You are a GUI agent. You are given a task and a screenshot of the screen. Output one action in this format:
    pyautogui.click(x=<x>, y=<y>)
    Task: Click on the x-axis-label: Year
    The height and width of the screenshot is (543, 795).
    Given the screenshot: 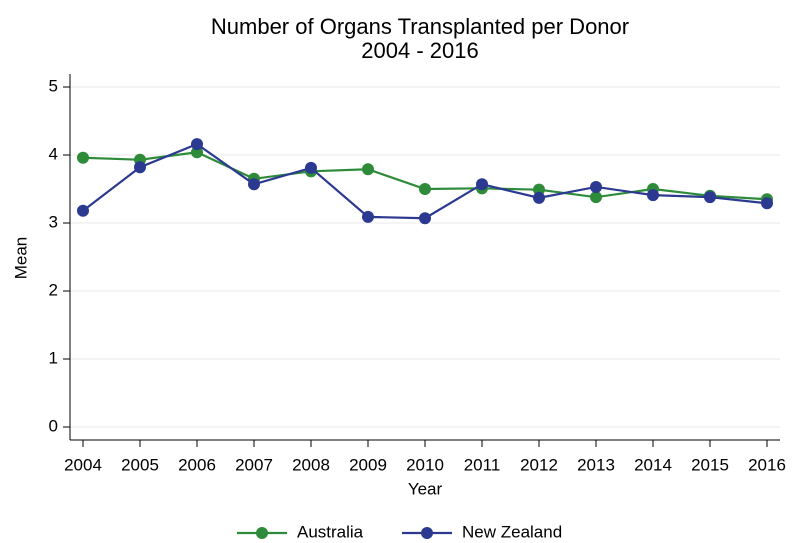 What is the action you would take?
    pyautogui.click(x=425, y=488)
    